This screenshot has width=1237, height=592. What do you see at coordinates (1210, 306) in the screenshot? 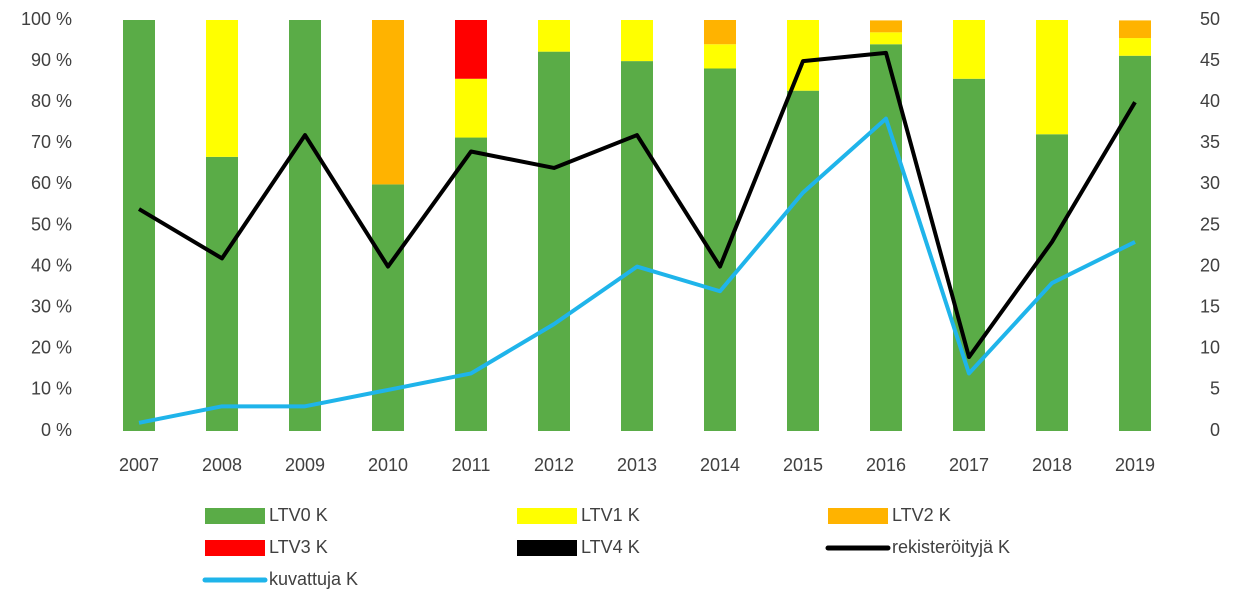
I see `y2-tick-label: 15` at bounding box center [1210, 306].